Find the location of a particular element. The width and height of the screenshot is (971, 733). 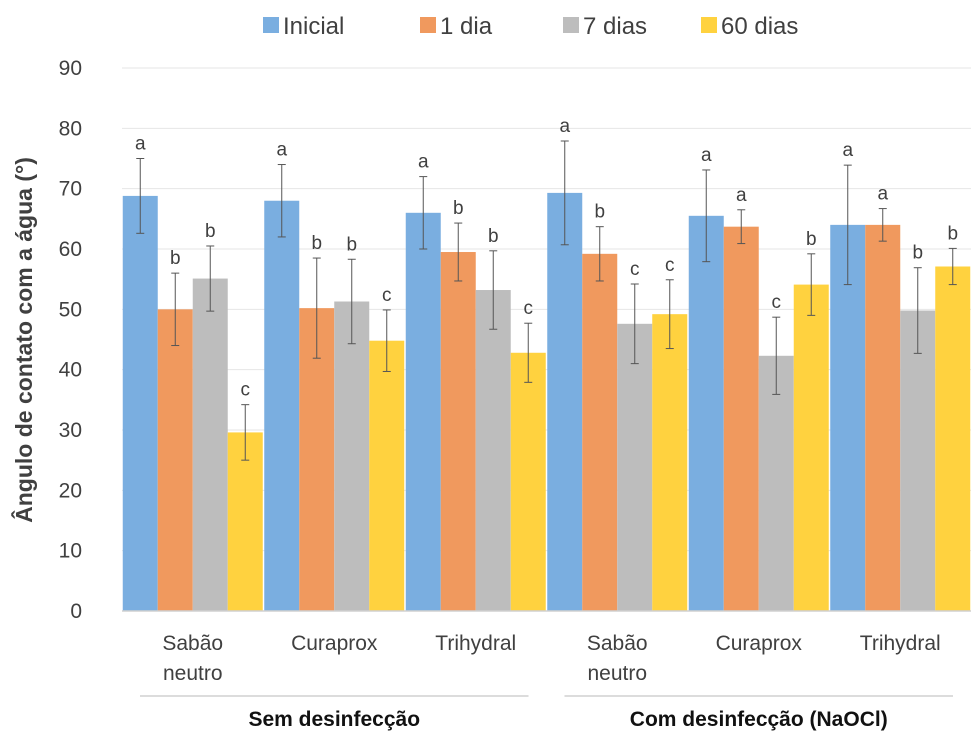

legend-label: 7 dias is located at coordinates (615, 26).